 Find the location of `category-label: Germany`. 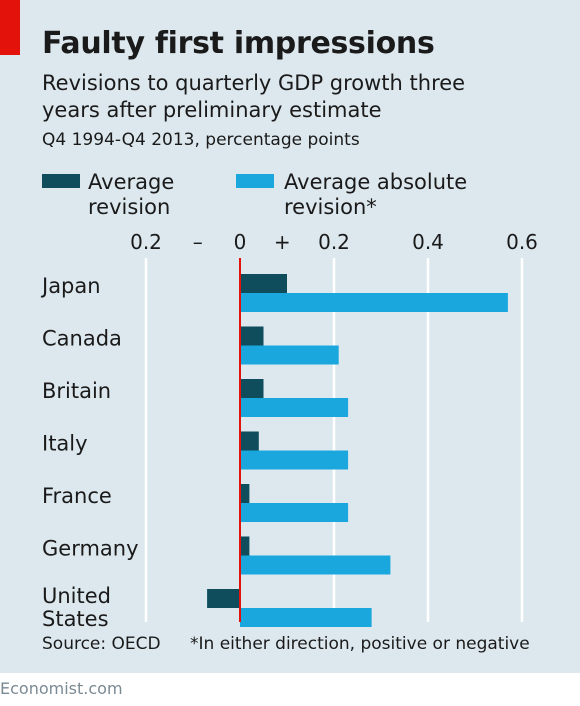

category-label: Germany is located at coordinates (90, 549).